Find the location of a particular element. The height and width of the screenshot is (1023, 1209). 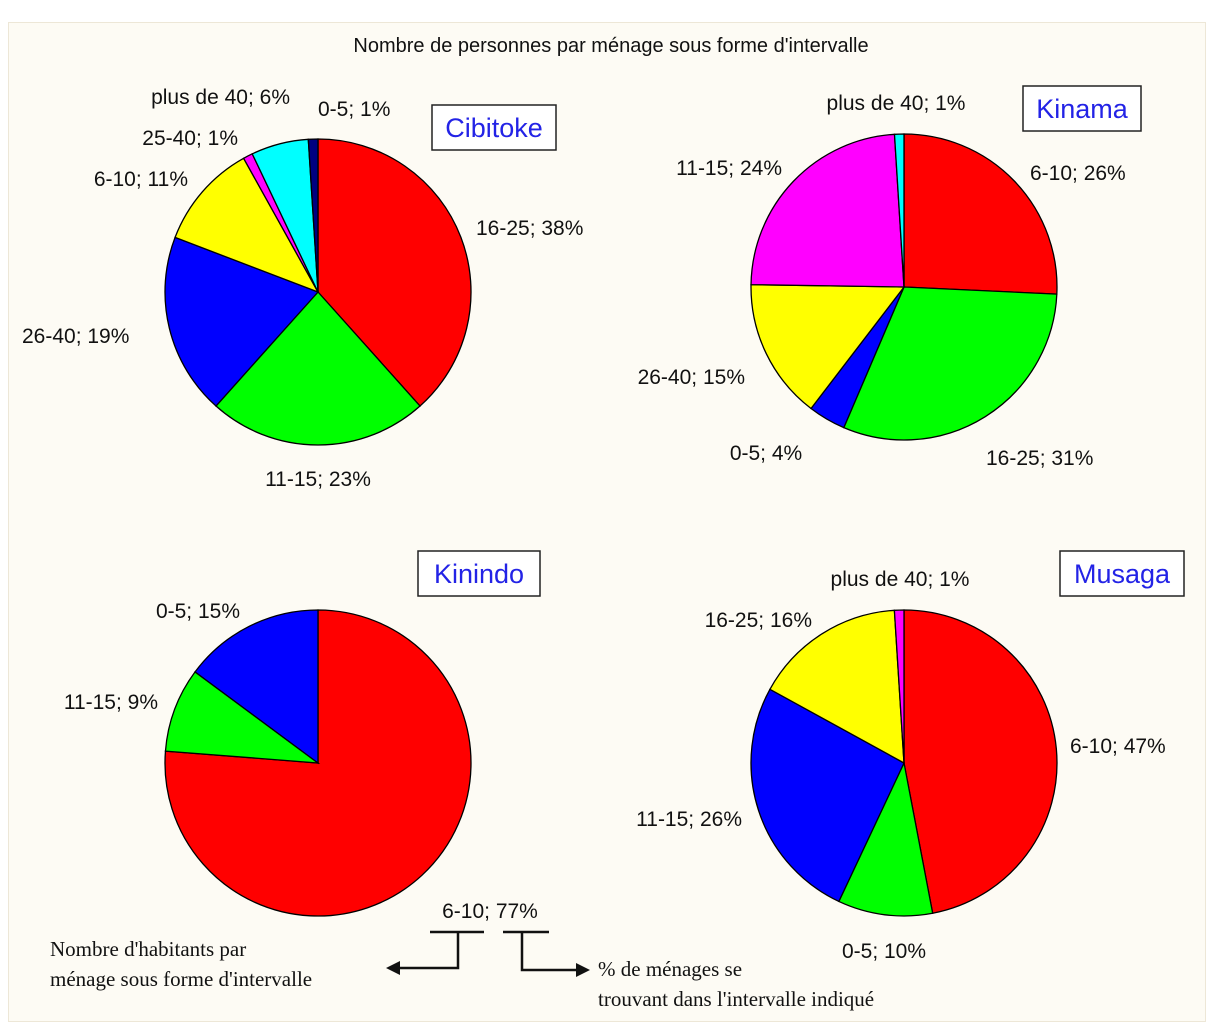

annotation-left-line2: ménage sous forme d'intervalle is located at coordinates (181, 979).